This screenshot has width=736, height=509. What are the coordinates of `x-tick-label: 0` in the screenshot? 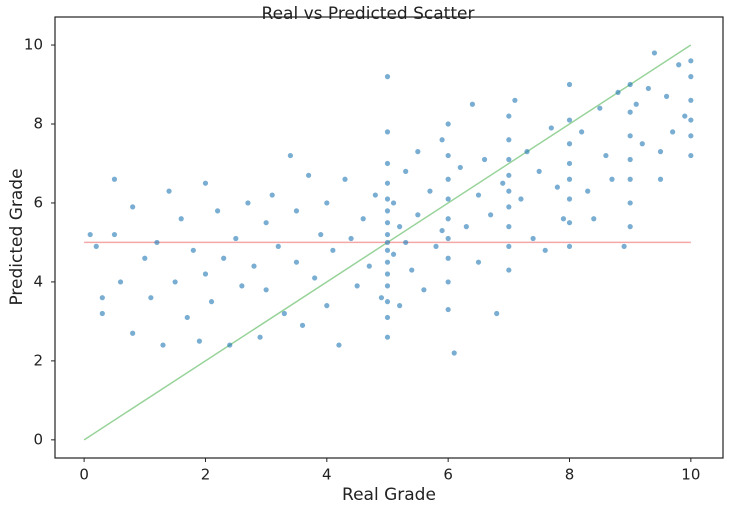 It's located at (84, 475).